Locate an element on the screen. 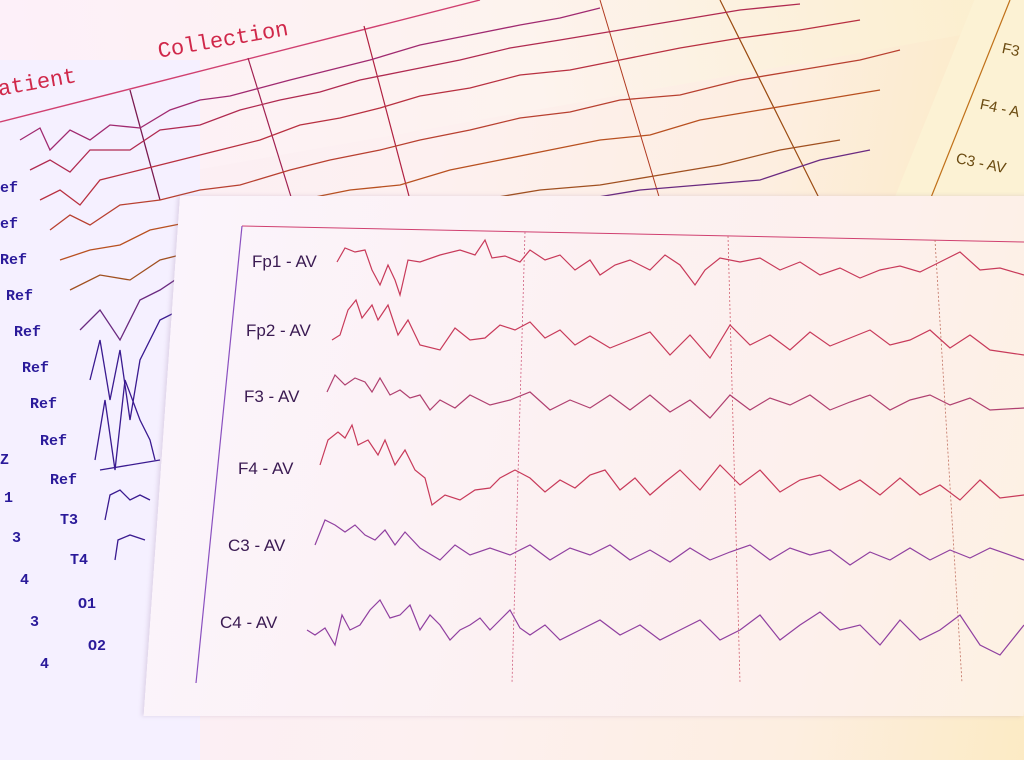 This screenshot has height=760, width=1024. left-lower-label: T3 is located at coordinates (69, 520).